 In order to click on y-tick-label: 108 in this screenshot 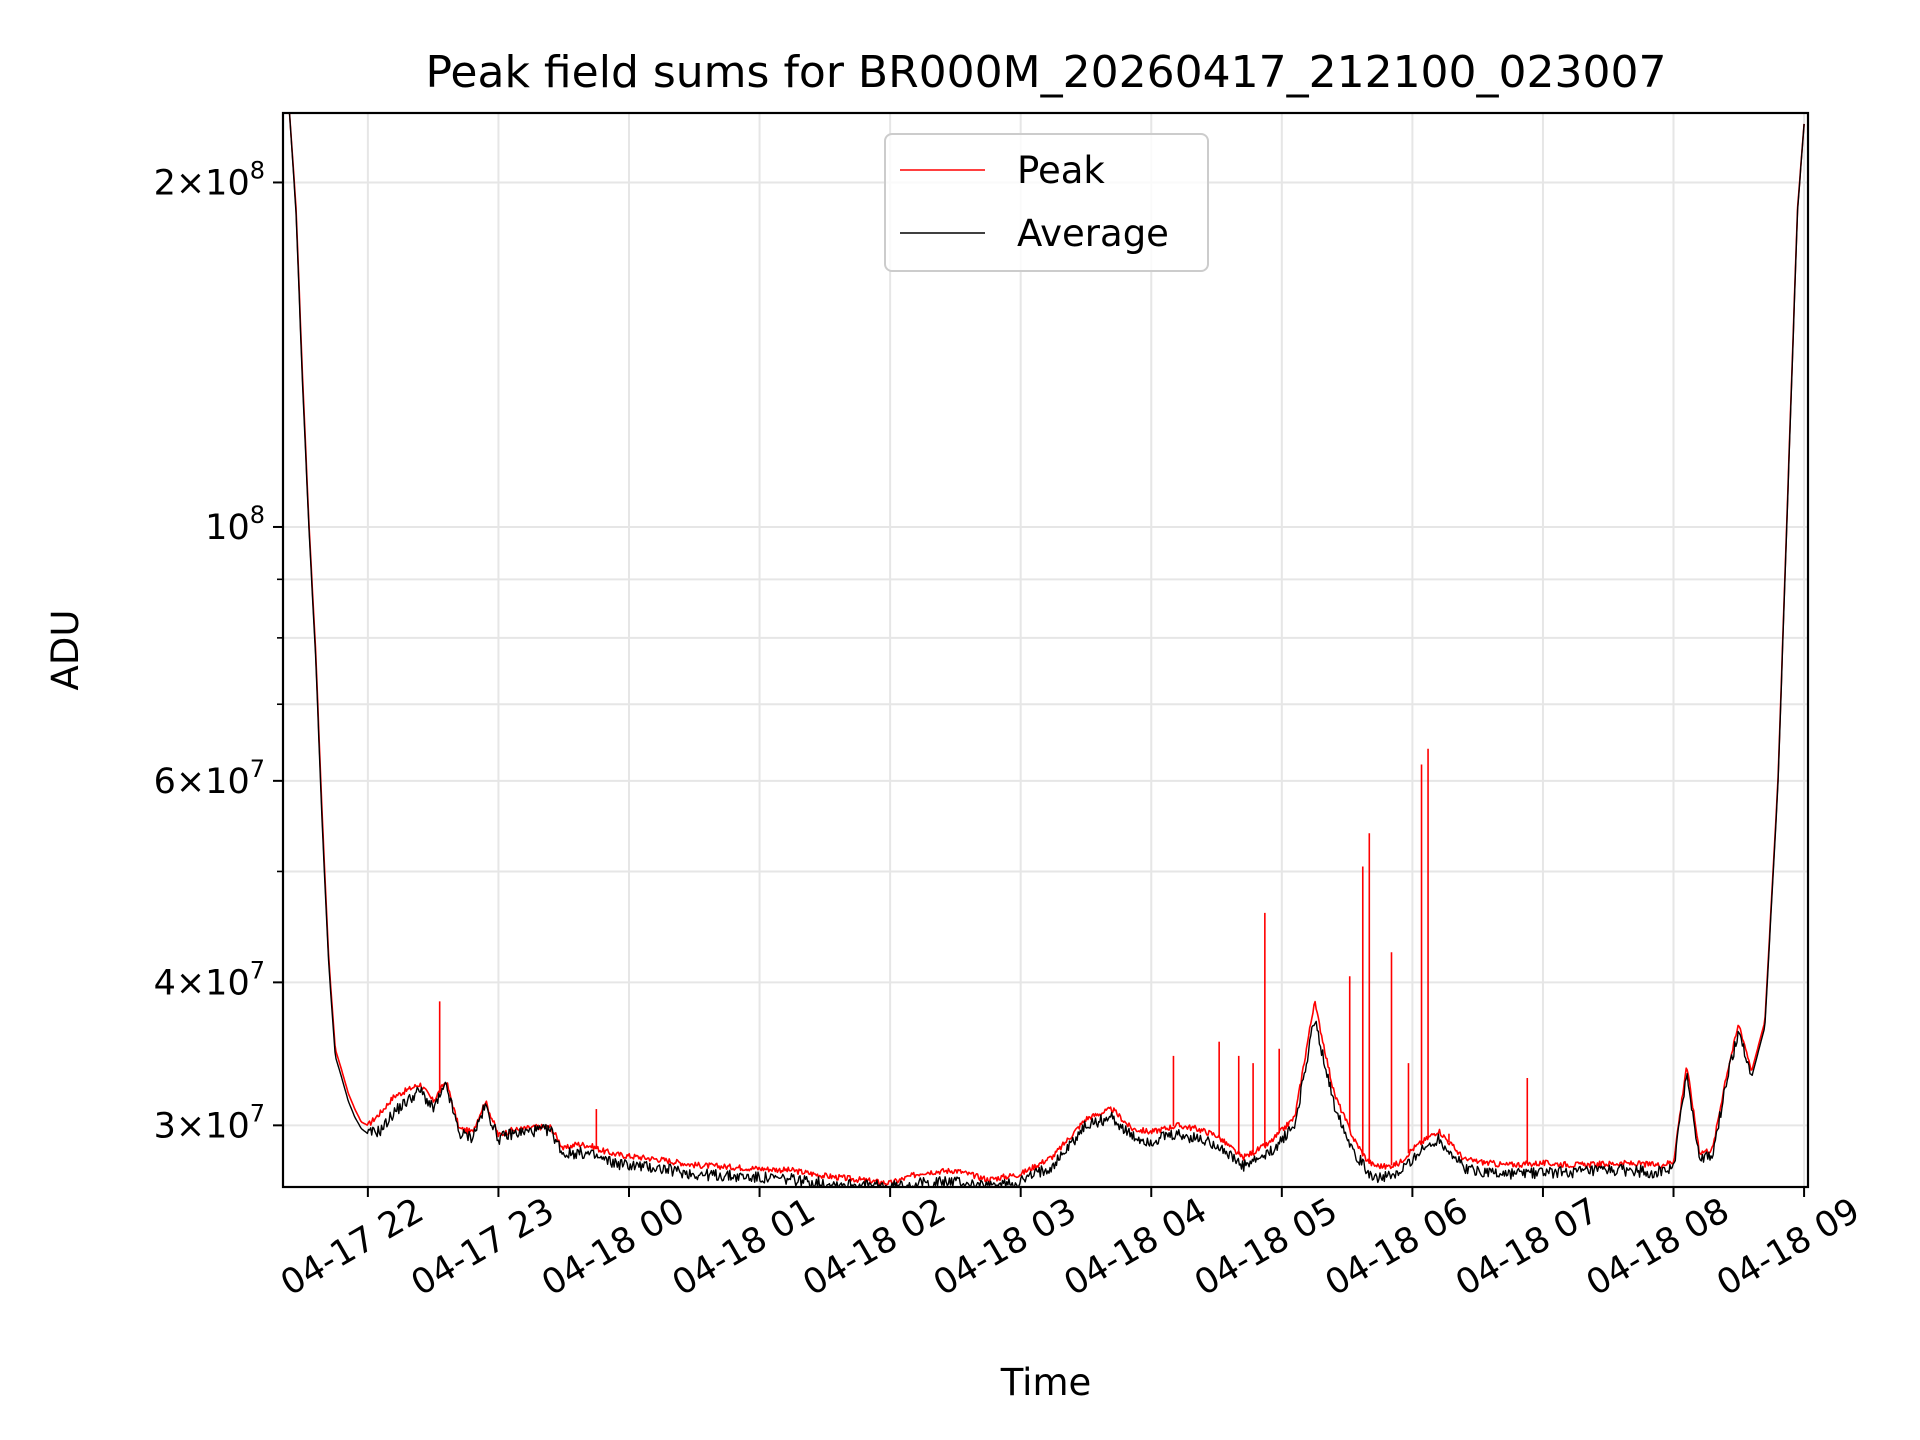, I will do `click(235, 524)`.